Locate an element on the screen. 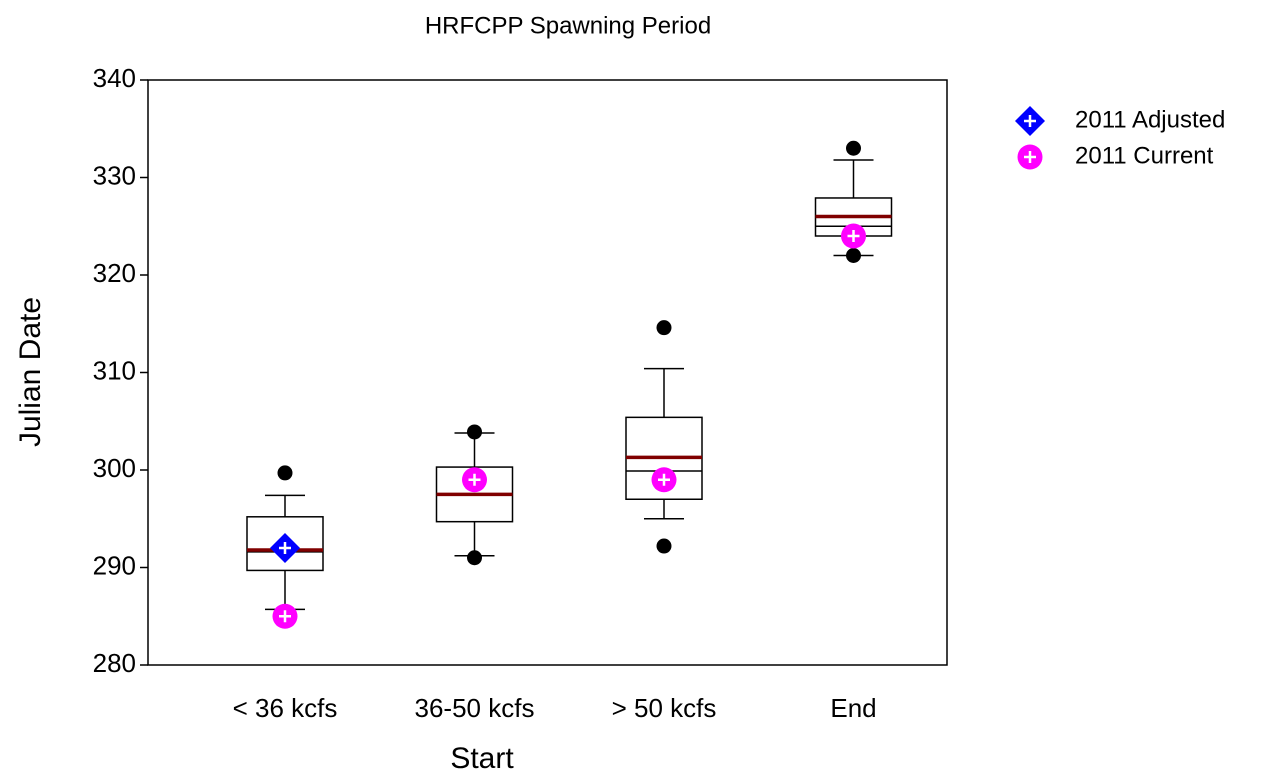  y-axis-label: Julian Date is located at coordinates (30, 372).